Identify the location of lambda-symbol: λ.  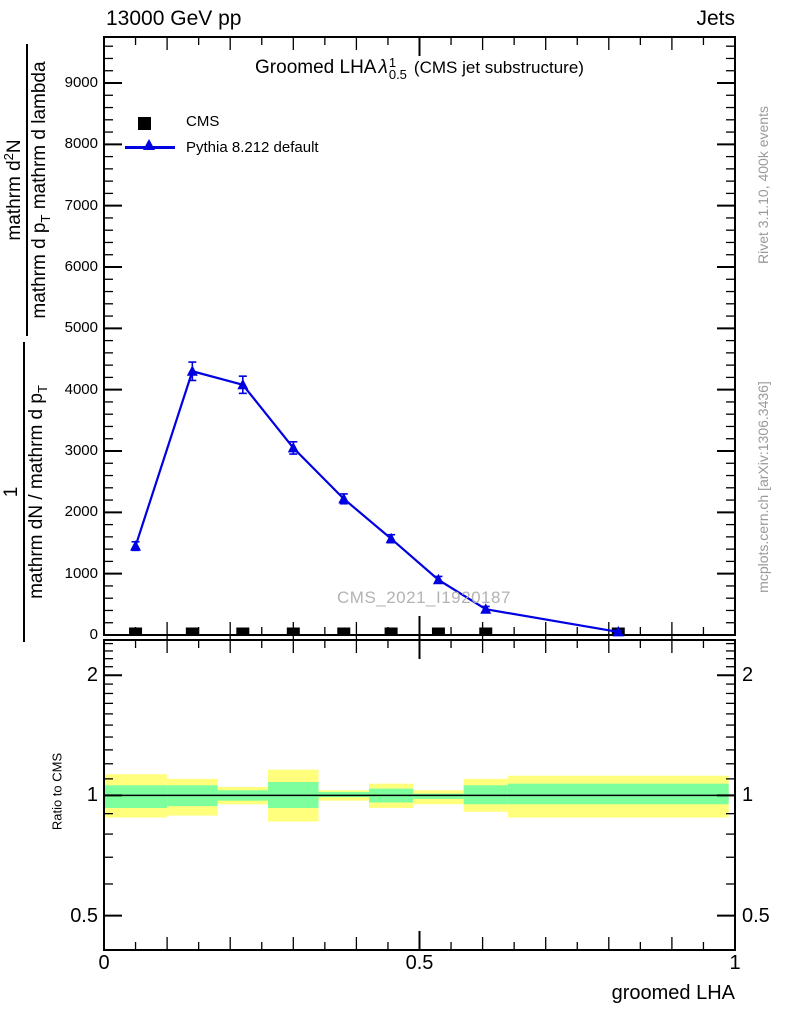
(383, 67).